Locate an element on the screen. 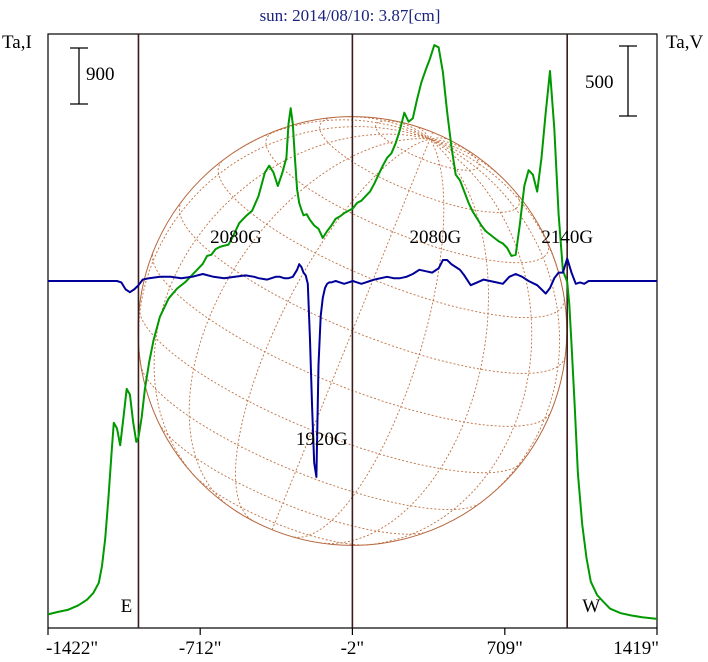  field-annotation: 2140G is located at coordinates (567, 237).